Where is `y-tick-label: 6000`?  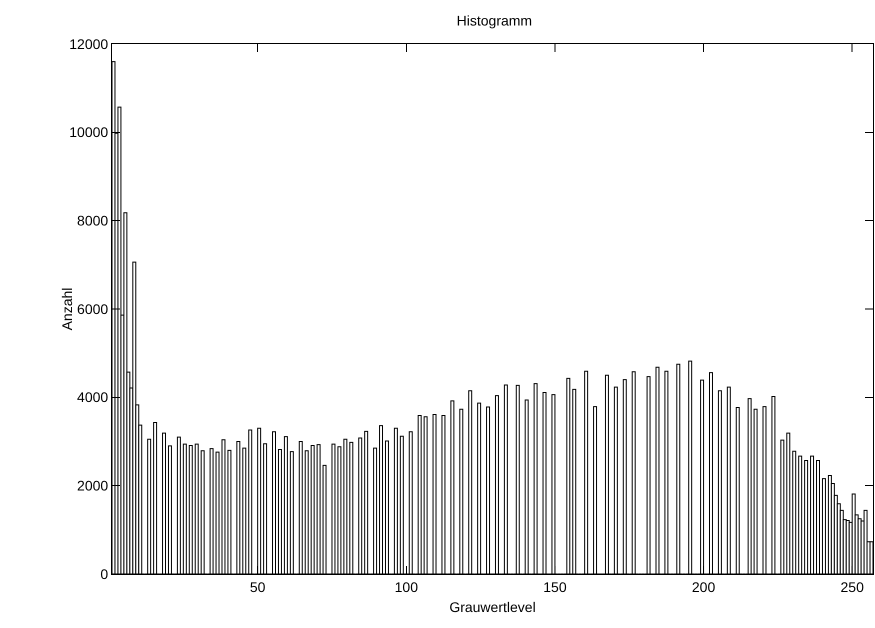 y-tick-label: 6000 is located at coordinates (92, 308).